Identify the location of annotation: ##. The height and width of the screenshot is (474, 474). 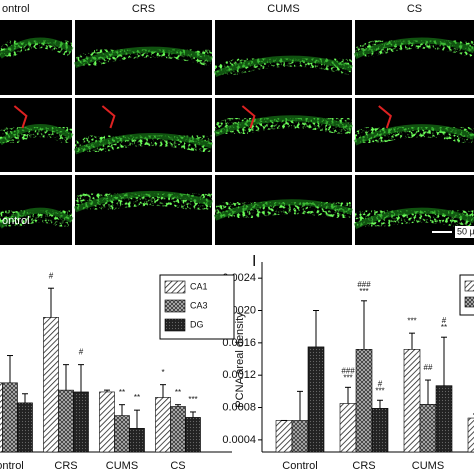
(428, 367).